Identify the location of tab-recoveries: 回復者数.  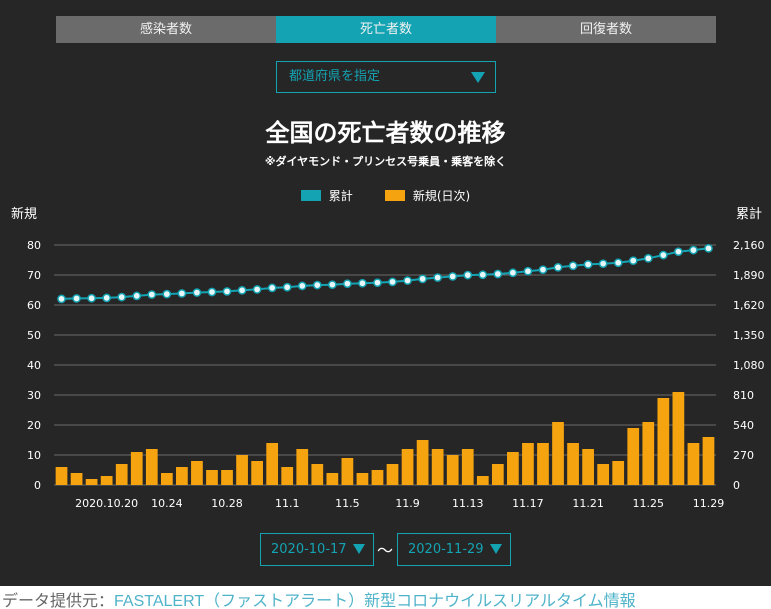
(606, 29).